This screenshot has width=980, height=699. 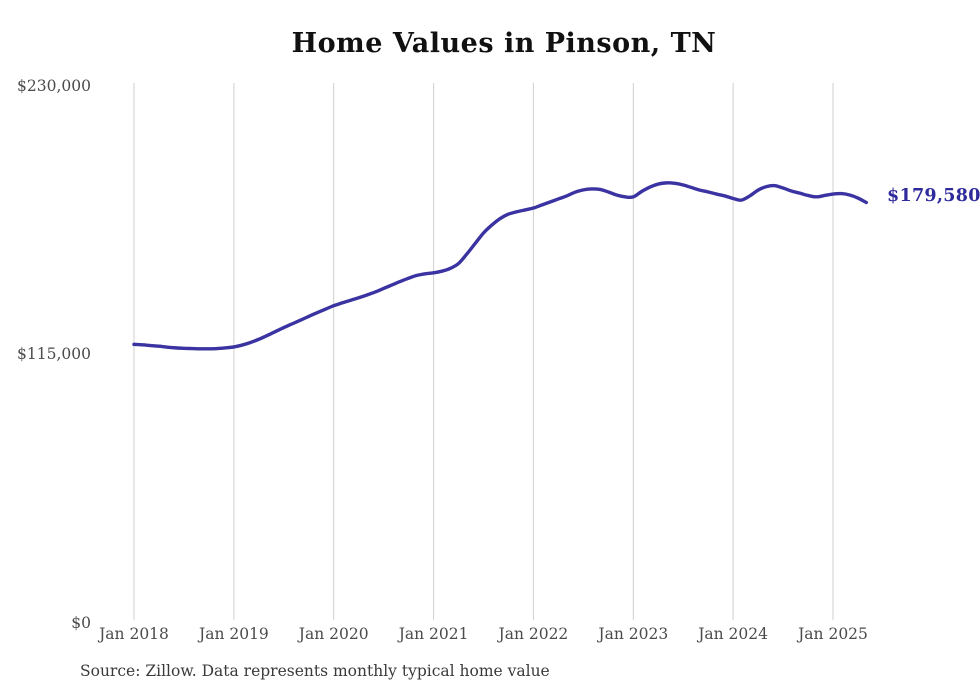 What do you see at coordinates (233, 634) in the screenshot?
I see `x-axis-tick-label-jan-2019: Jan 2019` at bounding box center [233, 634].